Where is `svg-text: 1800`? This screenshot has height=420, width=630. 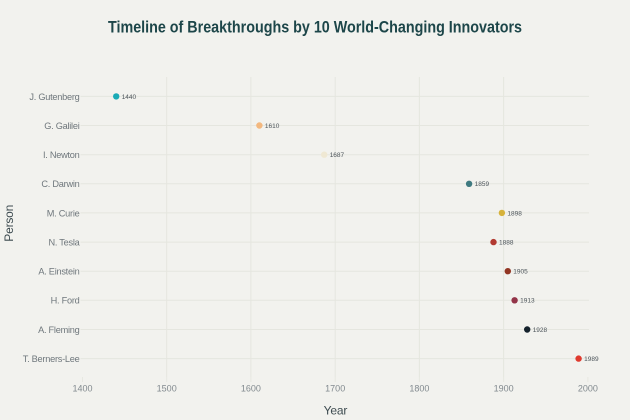
svg-text: 1800 is located at coordinates (419, 389).